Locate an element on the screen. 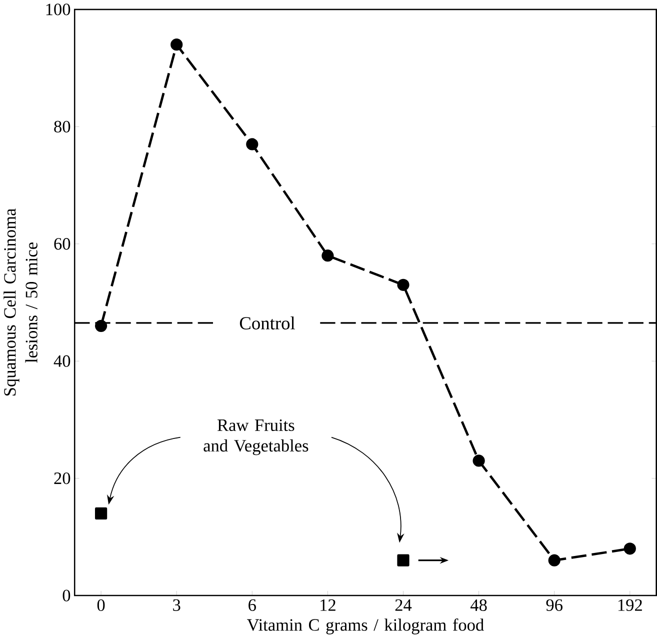 The height and width of the screenshot is (638, 657). y-tick-label: 60 is located at coordinates (62, 244).